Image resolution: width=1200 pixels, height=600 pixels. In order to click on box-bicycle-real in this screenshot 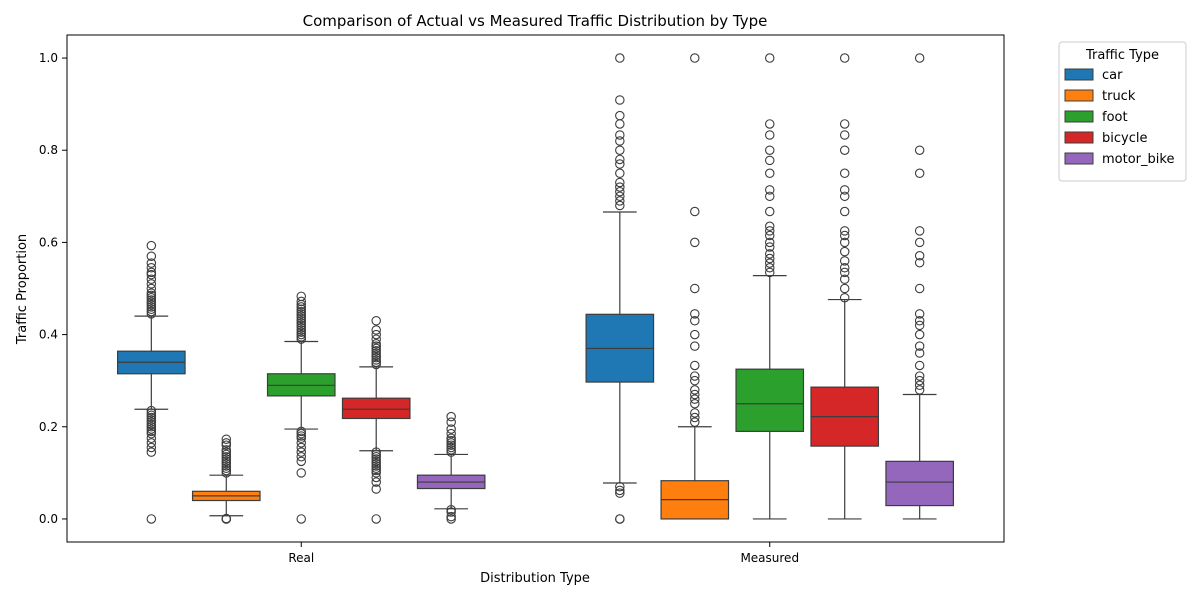, I will do `click(376, 420)`.